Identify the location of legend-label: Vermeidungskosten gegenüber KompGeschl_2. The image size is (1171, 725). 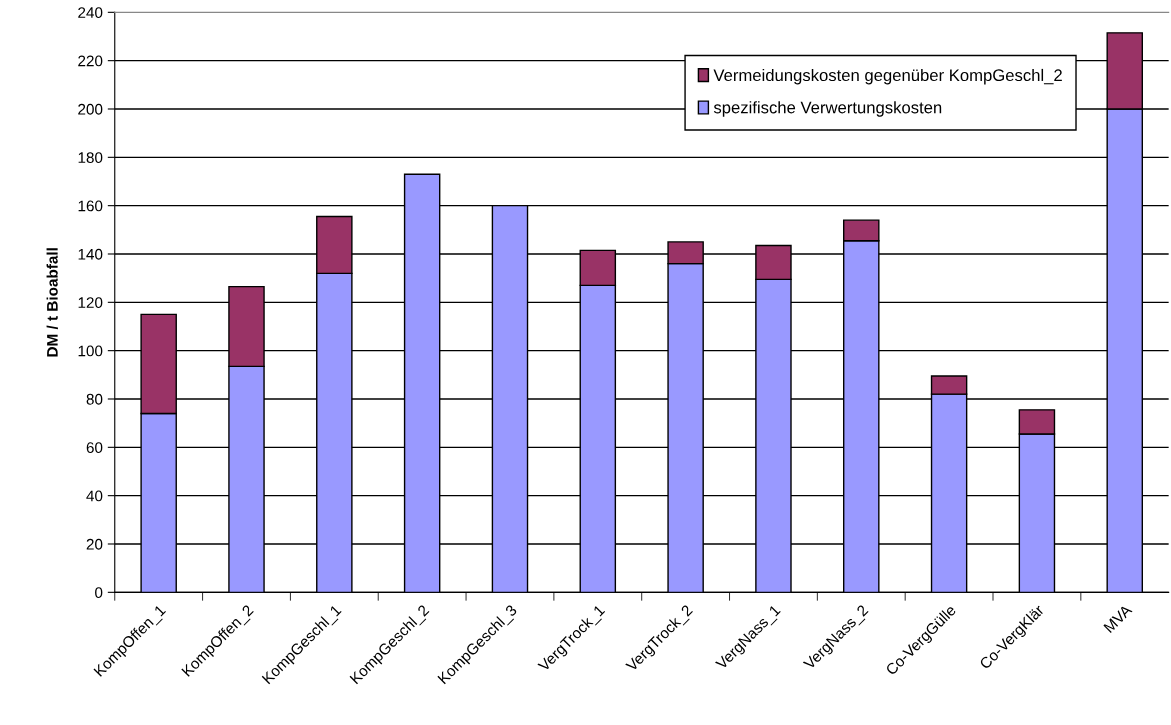
(887, 76).